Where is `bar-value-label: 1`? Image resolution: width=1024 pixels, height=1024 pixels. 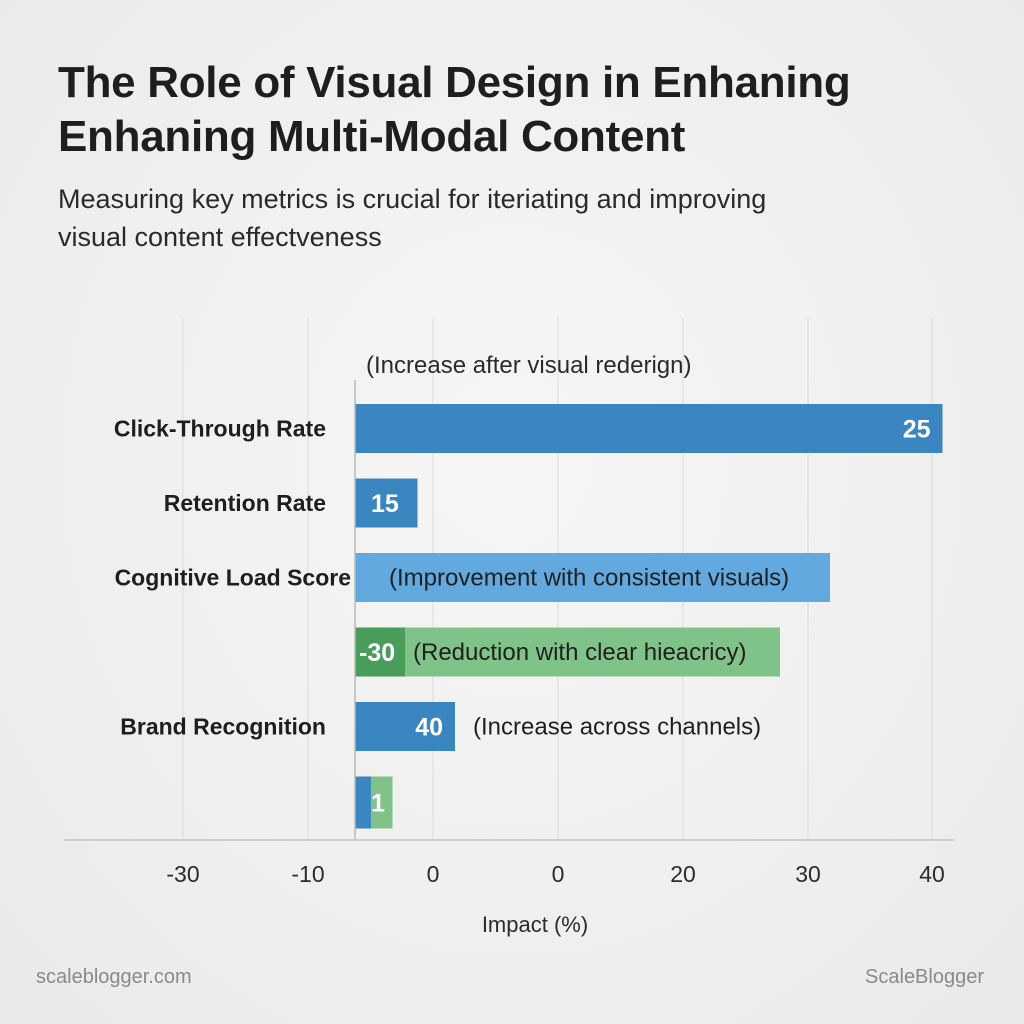
bar-value-label: 1 is located at coordinates (378, 804).